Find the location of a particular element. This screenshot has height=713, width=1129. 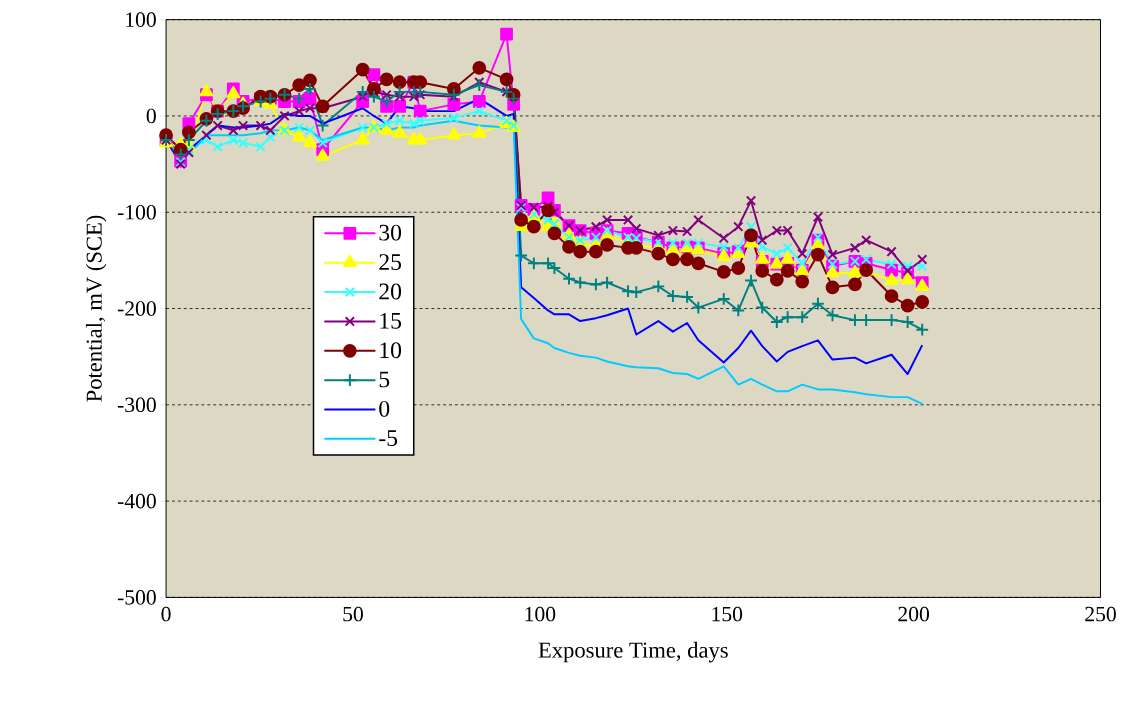

legend-label: 20 is located at coordinates (390, 291).